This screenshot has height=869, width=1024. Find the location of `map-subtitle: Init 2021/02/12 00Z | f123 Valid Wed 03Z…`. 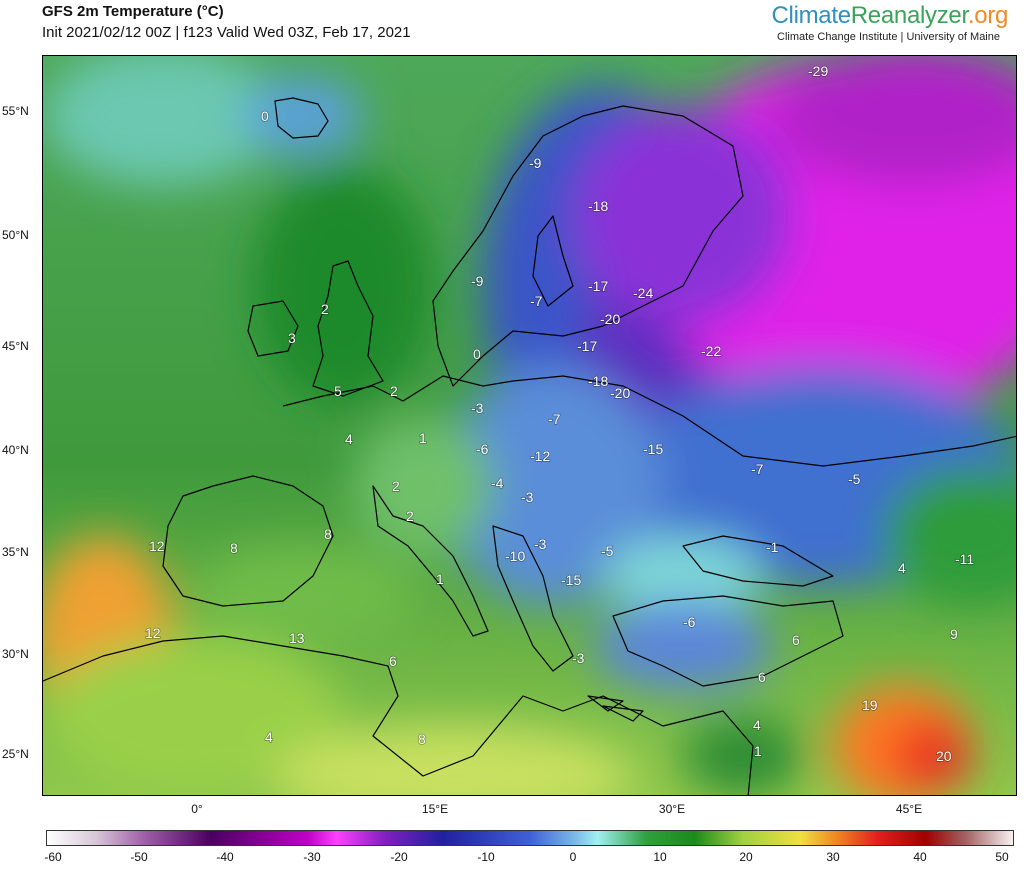

map-subtitle: Init 2021/02/12 00Z | f123 Valid Wed 03Z… is located at coordinates (226, 32).